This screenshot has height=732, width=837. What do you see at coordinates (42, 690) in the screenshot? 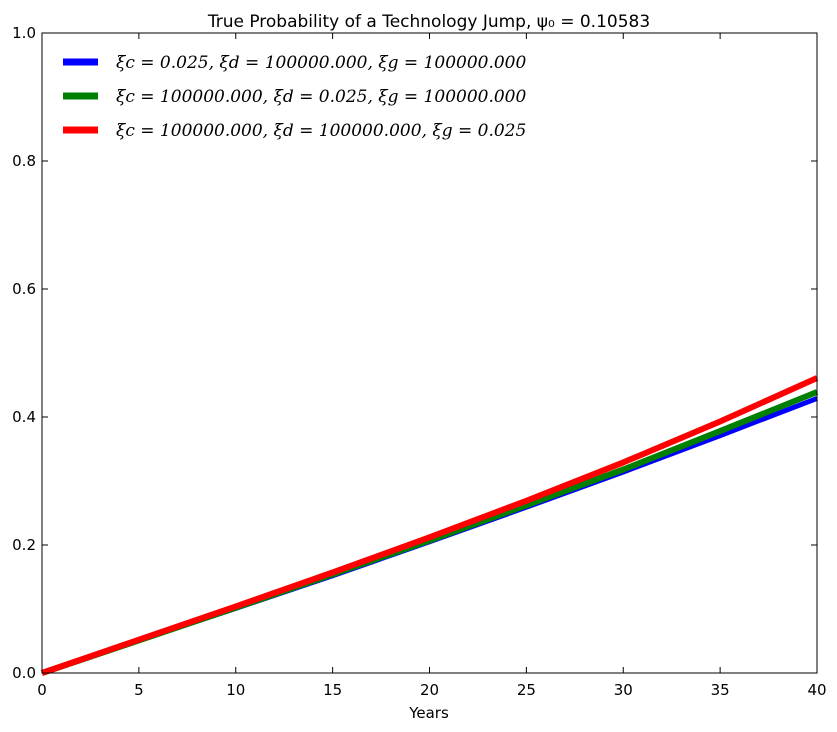
I see `x-tick-label: 0` at bounding box center [42, 690].